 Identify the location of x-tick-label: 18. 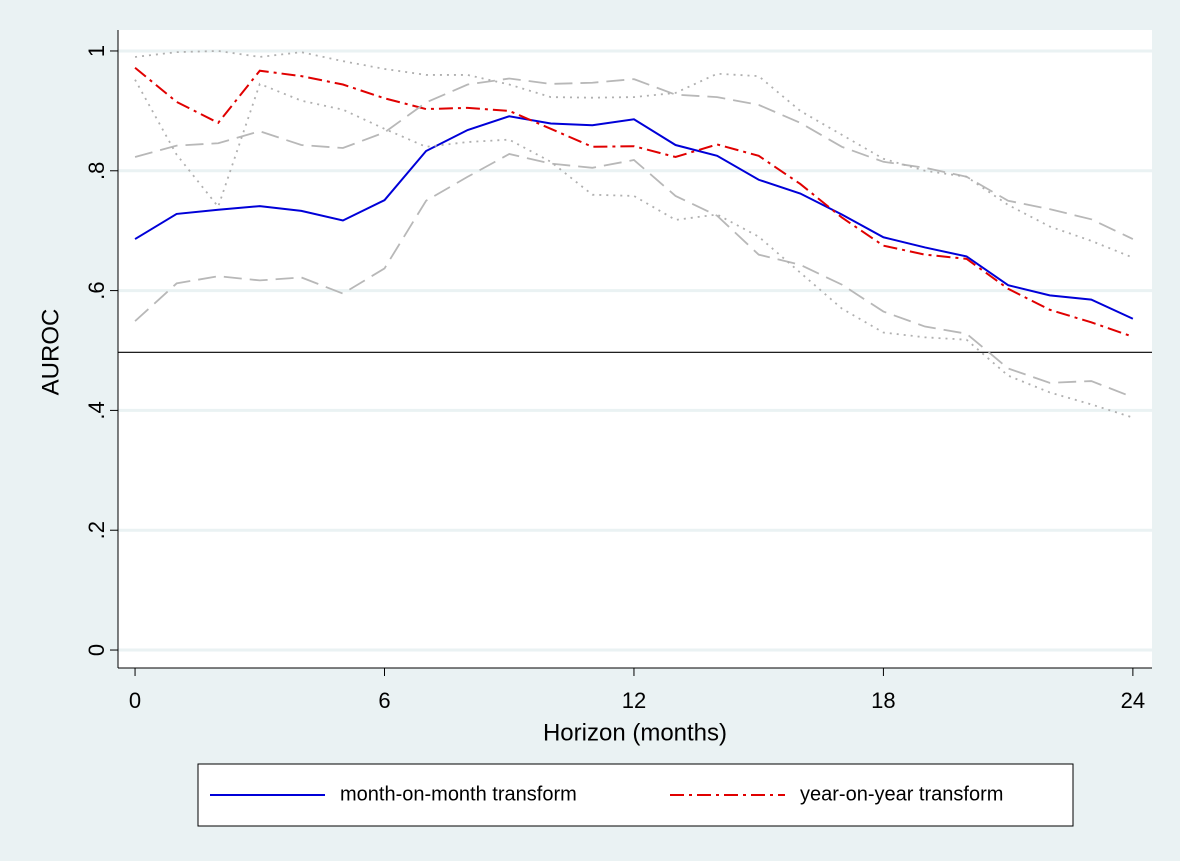
(883, 700).